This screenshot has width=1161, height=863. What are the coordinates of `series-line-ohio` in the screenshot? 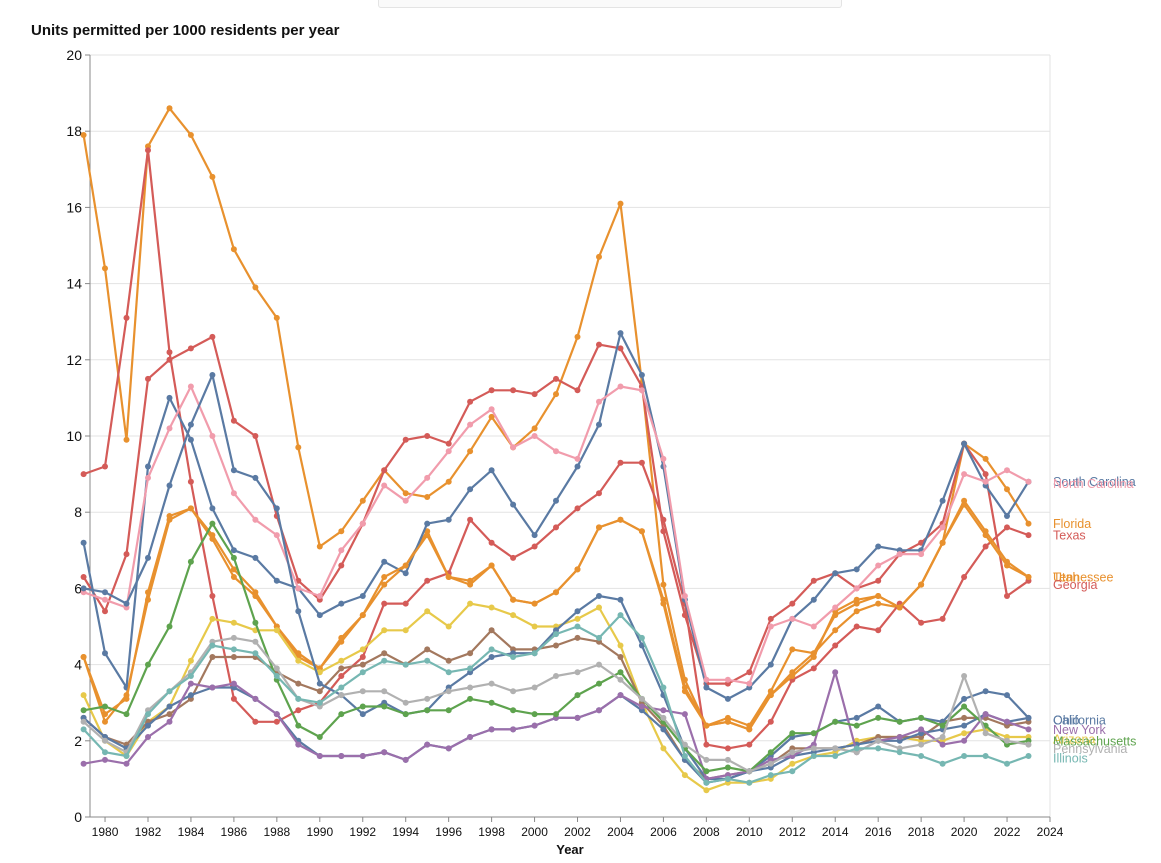 It's located at (555, 735).